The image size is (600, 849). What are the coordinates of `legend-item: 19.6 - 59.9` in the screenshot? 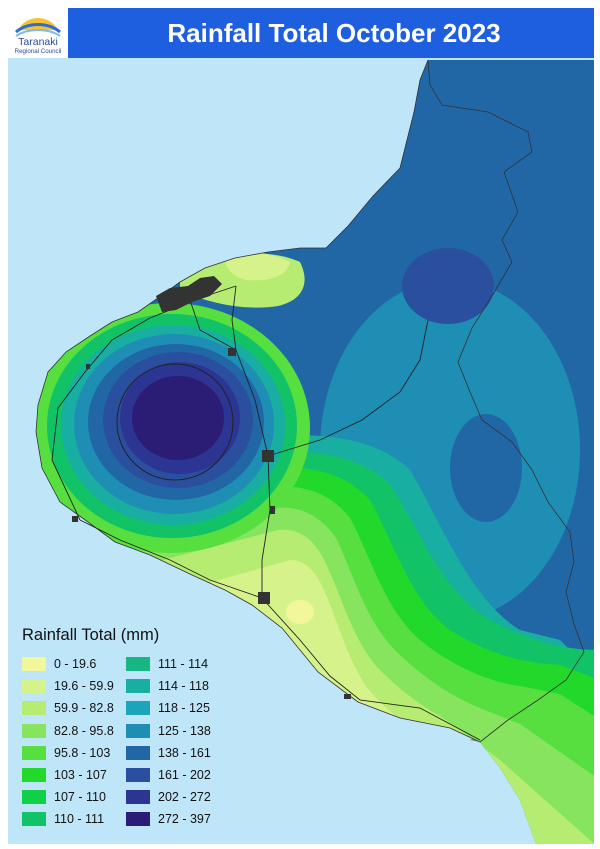 It's located at (74, 686).